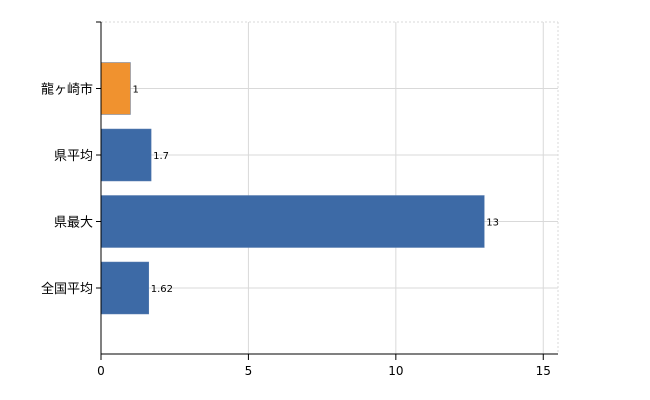 This screenshot has width=650, height=400. I want to click on category-label: 全国平均, so click(67, 289).